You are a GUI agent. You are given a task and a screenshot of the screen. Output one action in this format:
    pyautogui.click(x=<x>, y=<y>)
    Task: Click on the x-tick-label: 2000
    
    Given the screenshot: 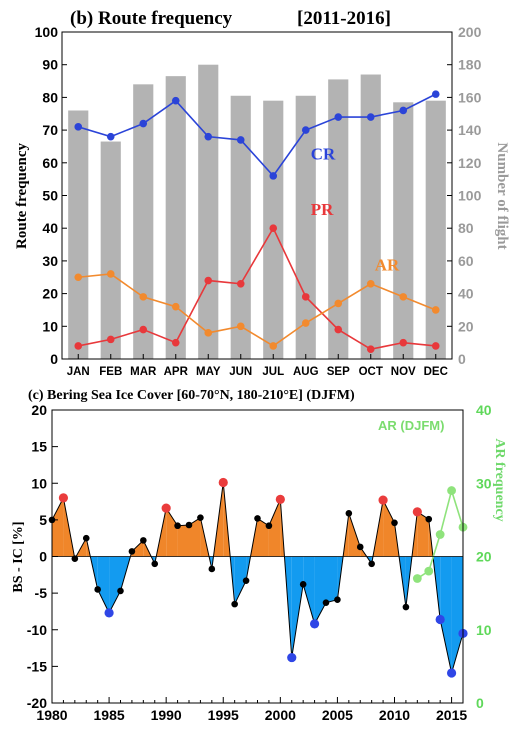 What is the action you would take?
    pyautogui.click(x=280, y=715)
    